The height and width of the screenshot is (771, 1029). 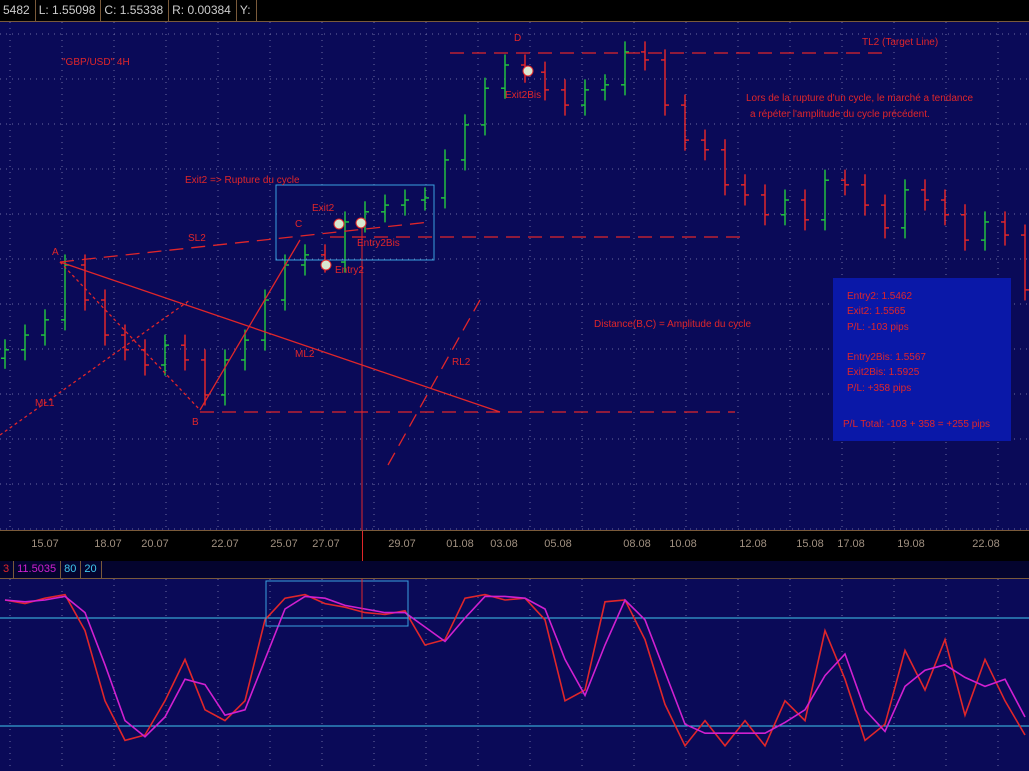 I want to click on date-tick-label: 15.07, so click(x=45, y=544).